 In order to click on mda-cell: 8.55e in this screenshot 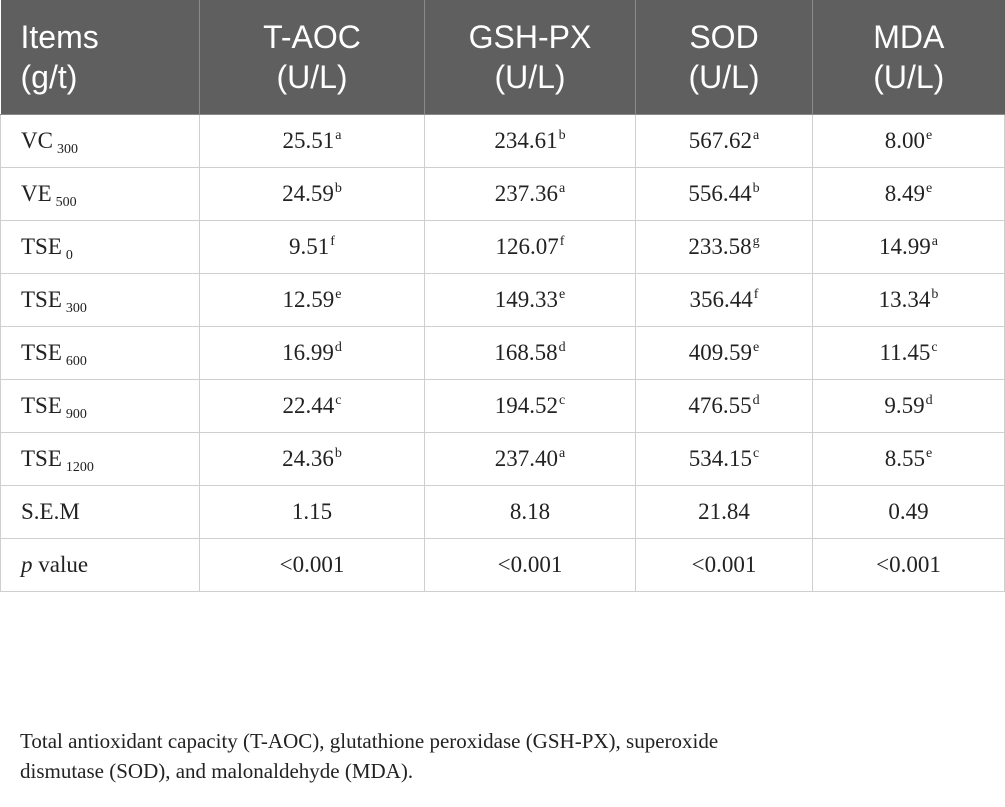, I will do `click(908, 459)`.